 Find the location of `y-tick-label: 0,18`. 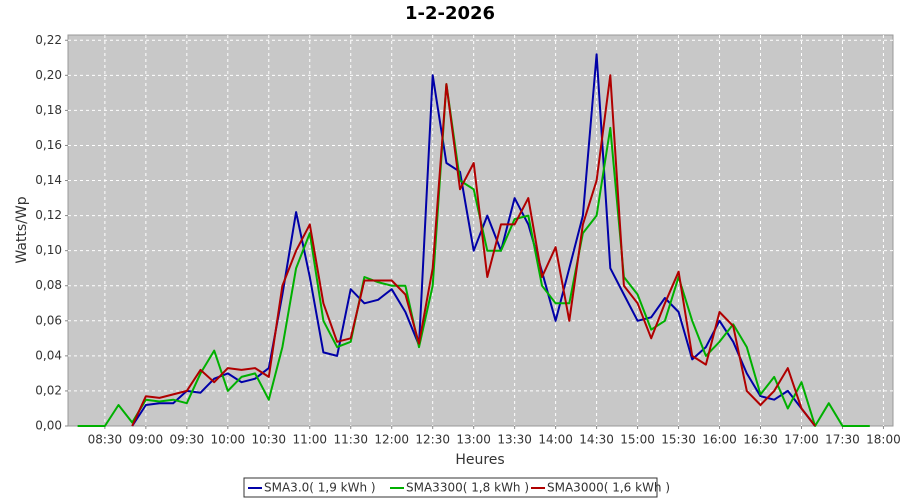

y-tick-label: 0,18 is located at coordinates (48, 110).